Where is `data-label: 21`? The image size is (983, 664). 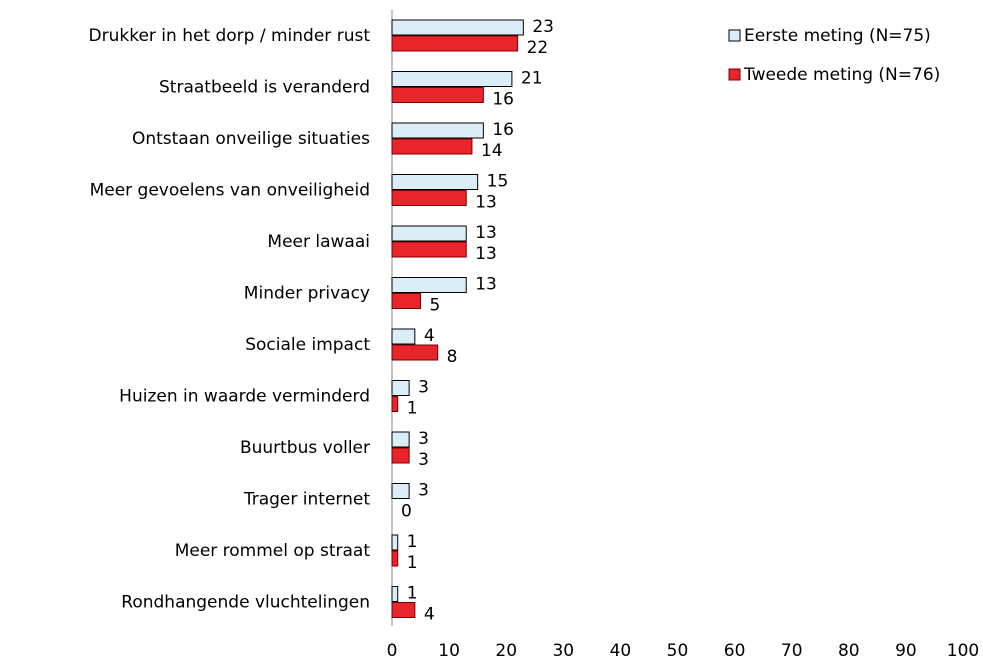 data-label: 21 is located at coordinates (532, 79).